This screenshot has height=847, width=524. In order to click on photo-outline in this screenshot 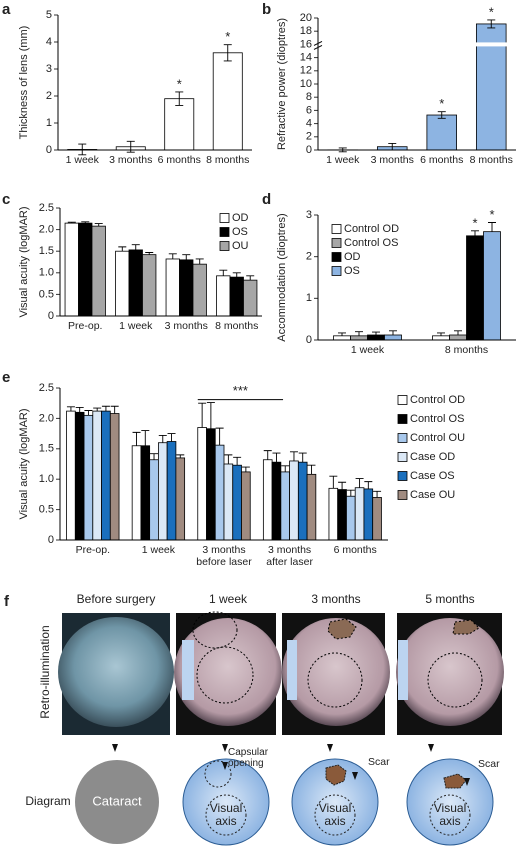, I will do `click(215, 630)`.